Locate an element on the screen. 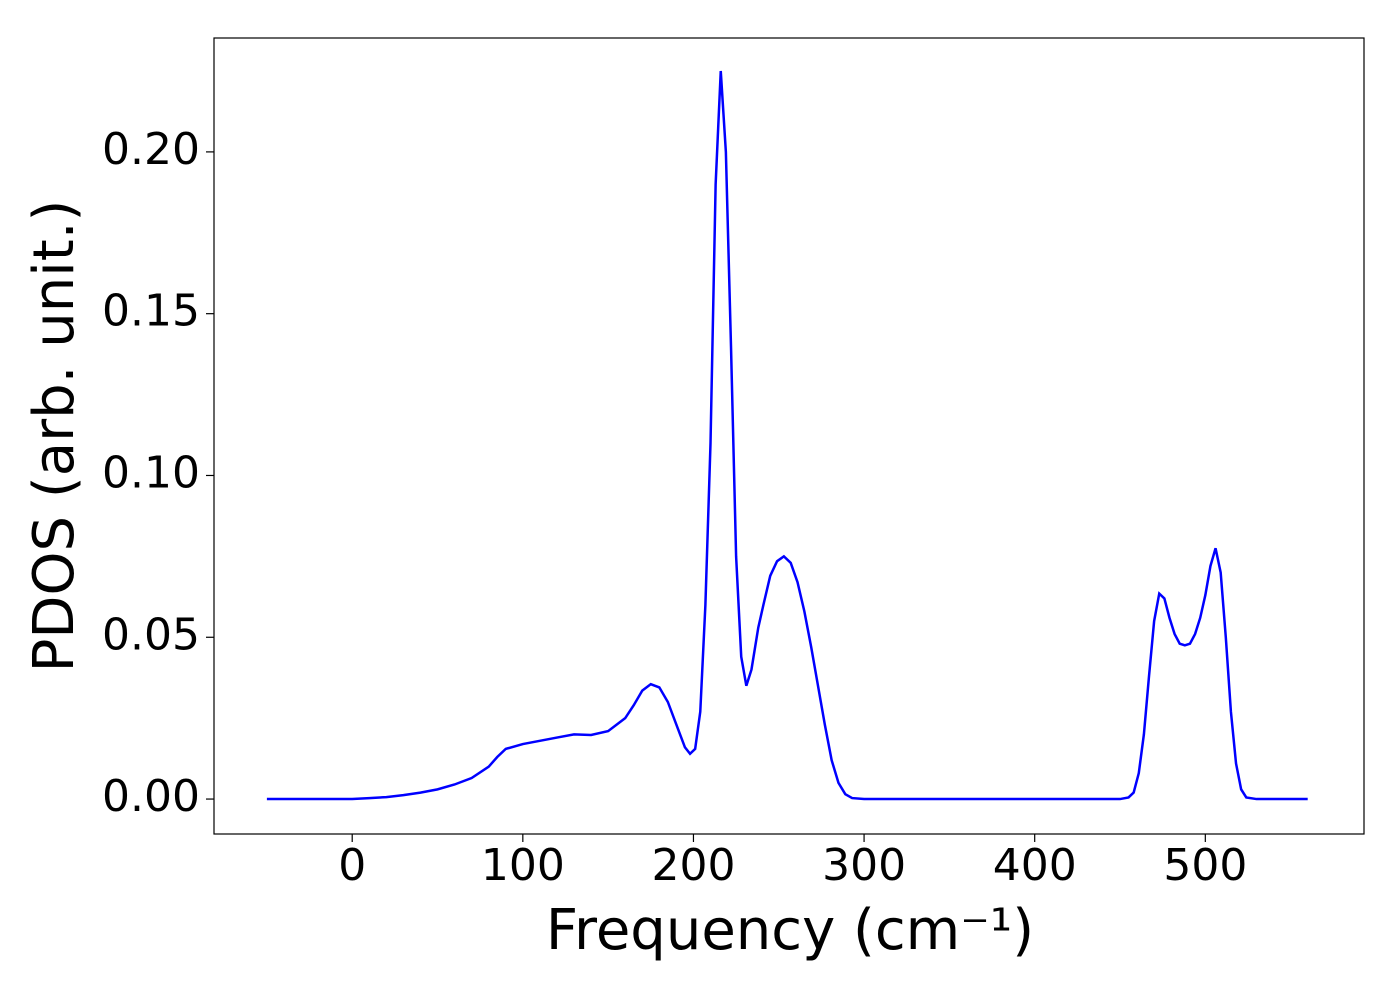 The height and width of the screenshot is (1000, 1400). x-tick-label: 100 is located at coordinates (523, 865).